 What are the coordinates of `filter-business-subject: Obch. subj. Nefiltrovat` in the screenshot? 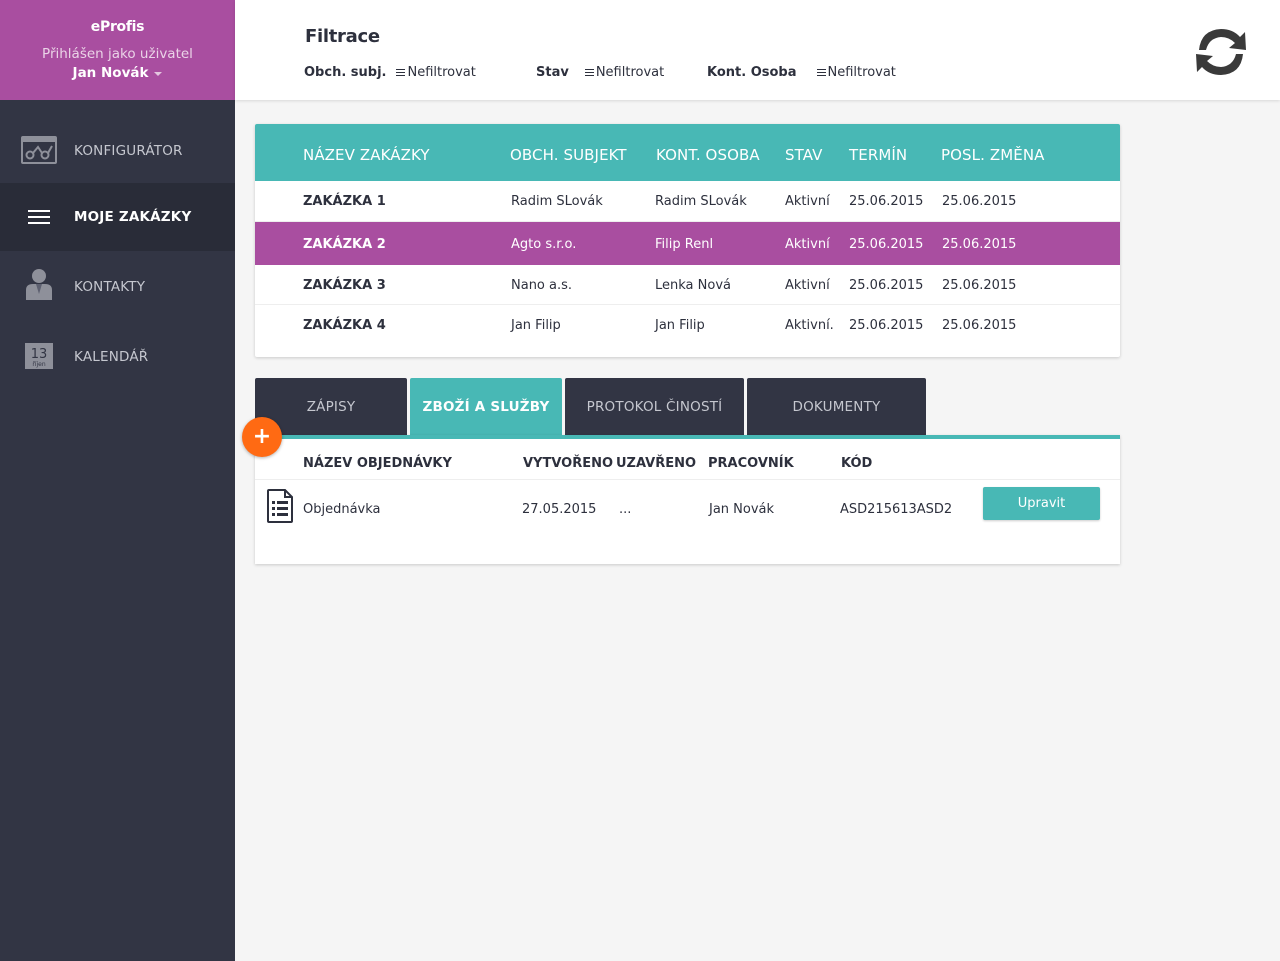 It's located at (390, 72).